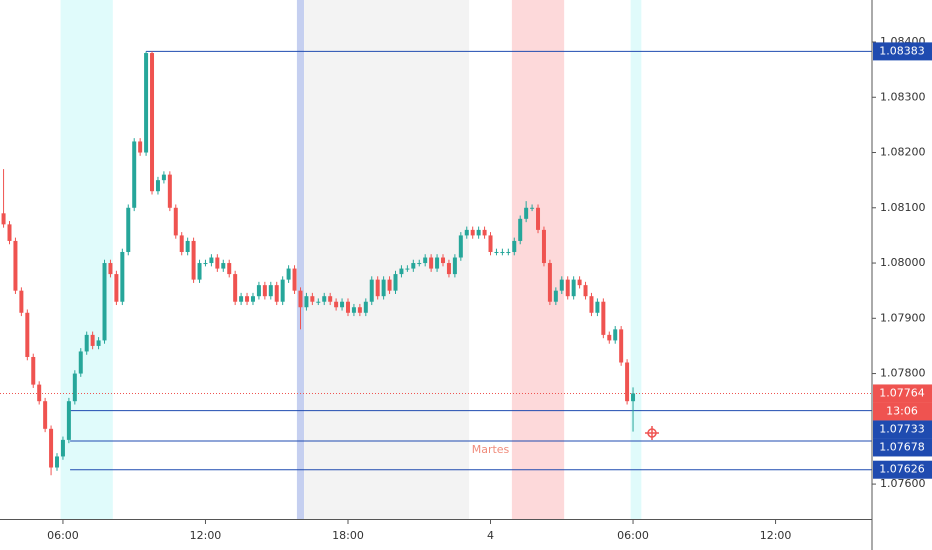 This screenshot has height=550, width=932. Describe the element at coordinates (903, 317) in the screenshot. I see `y-tick-label: 1.07900` at that location.